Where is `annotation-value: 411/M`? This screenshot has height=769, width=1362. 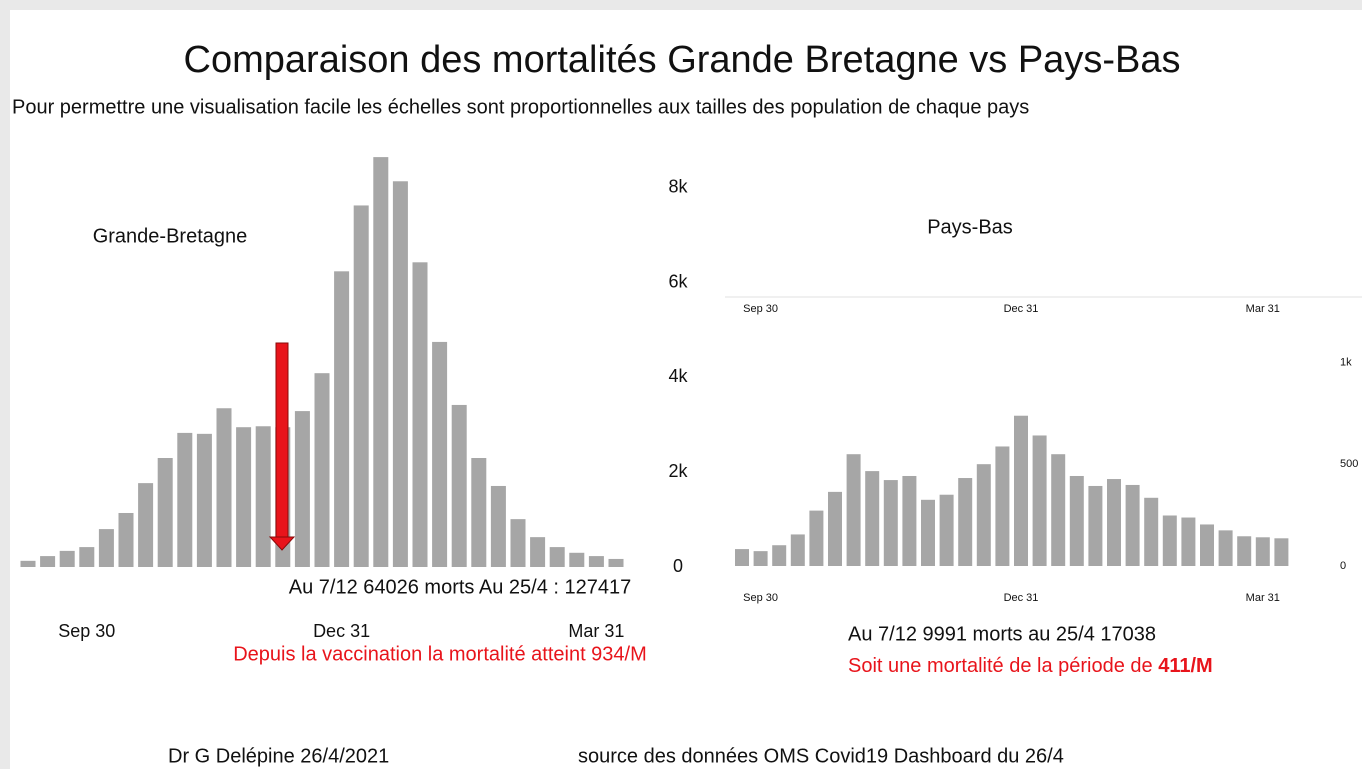
annotation-value: 411/M is located at coordinates (1185, 666).